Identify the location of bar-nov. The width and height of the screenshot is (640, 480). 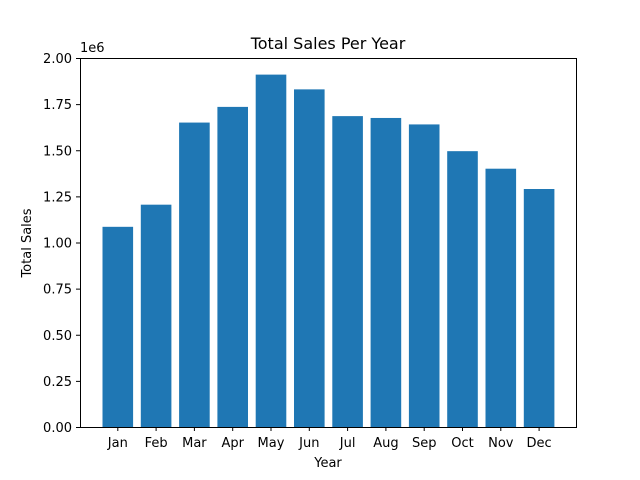
(501, 297).